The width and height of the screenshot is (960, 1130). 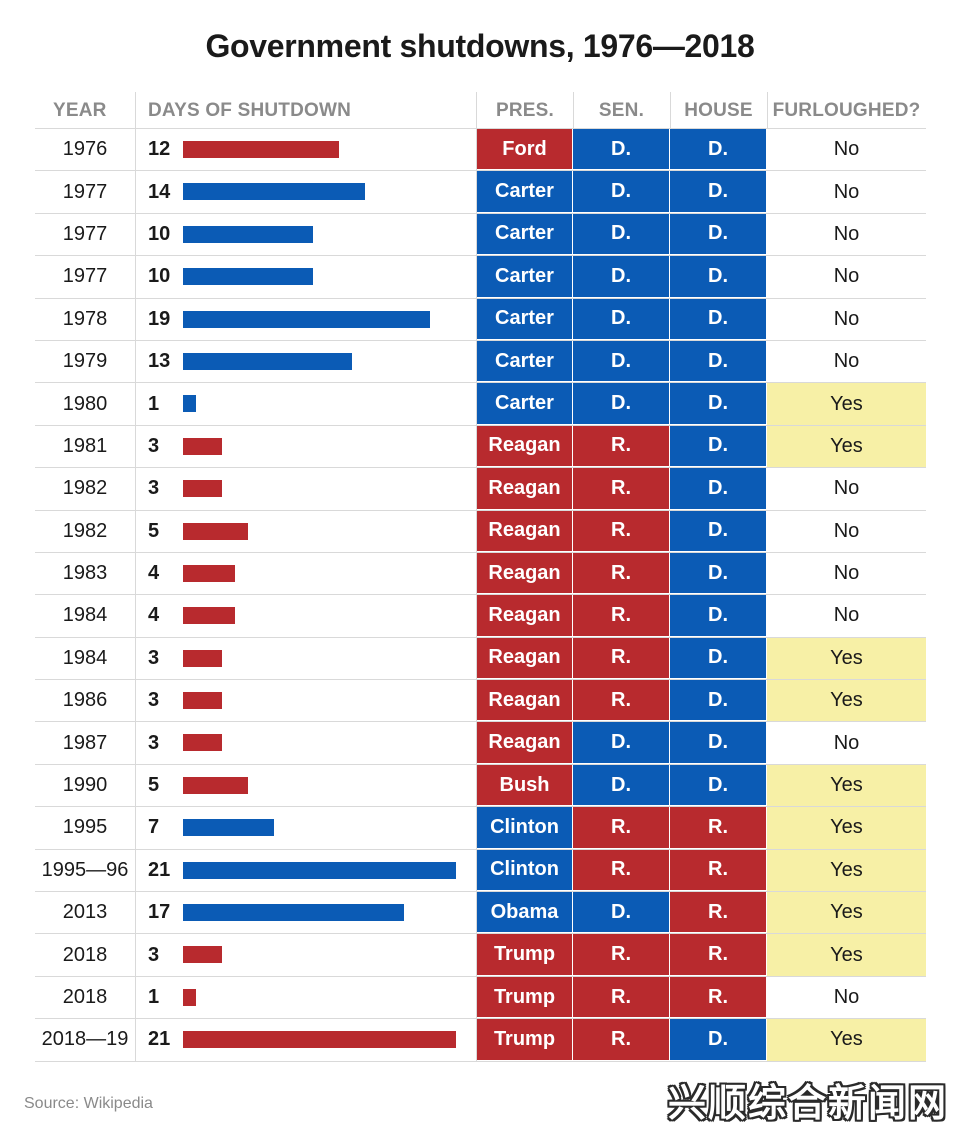 What do you see at coordinates (154, 573) in the screenshot?
I see `days-label: 4` at bounding box center [154, 573].